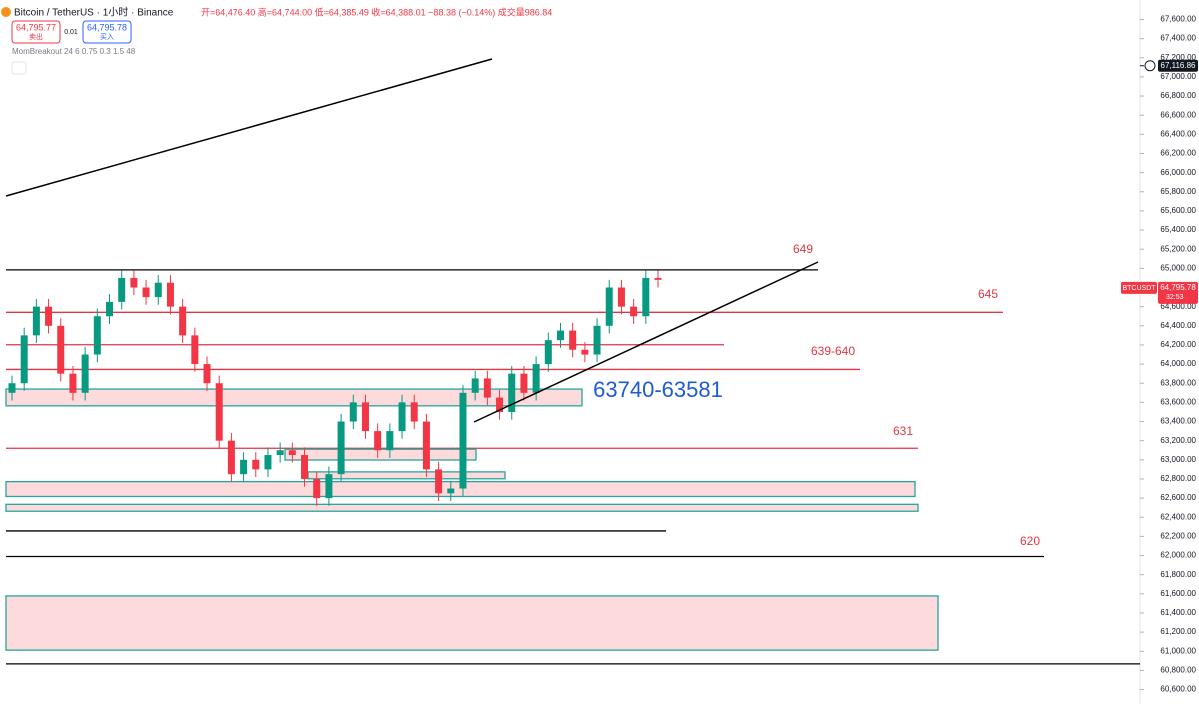 The image size is (1199, 704). Describe the element at coordinates (1178, 421) in the screenshot. I see `y-tick-label: 63,400.00` at that location.